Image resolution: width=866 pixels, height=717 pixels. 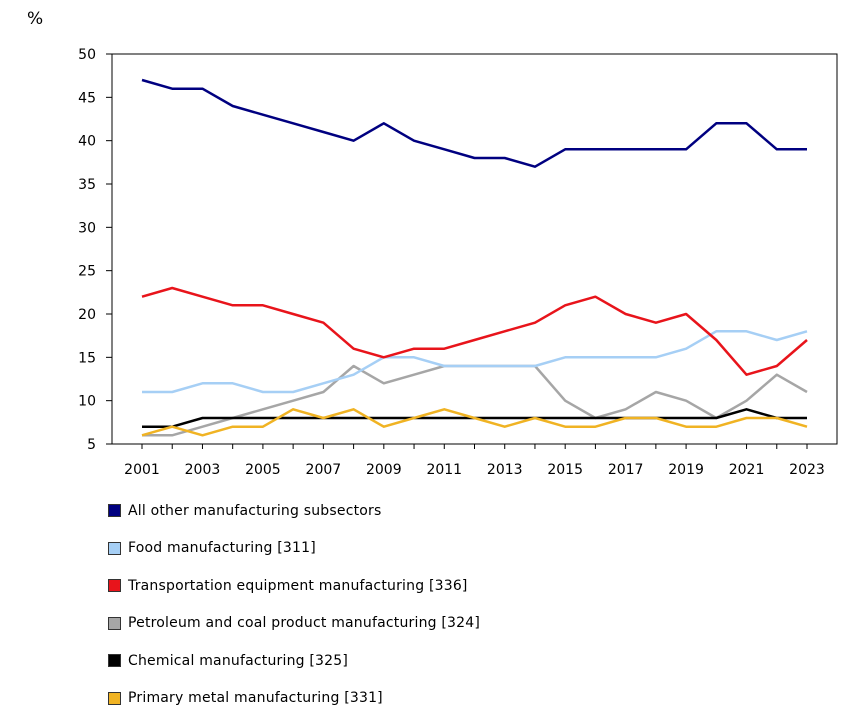 What do you see at coordinates (238, 661) in the screenshot?
I see `legend-label: Chemical manufacturing [325]` at bounding box center [238, 661].